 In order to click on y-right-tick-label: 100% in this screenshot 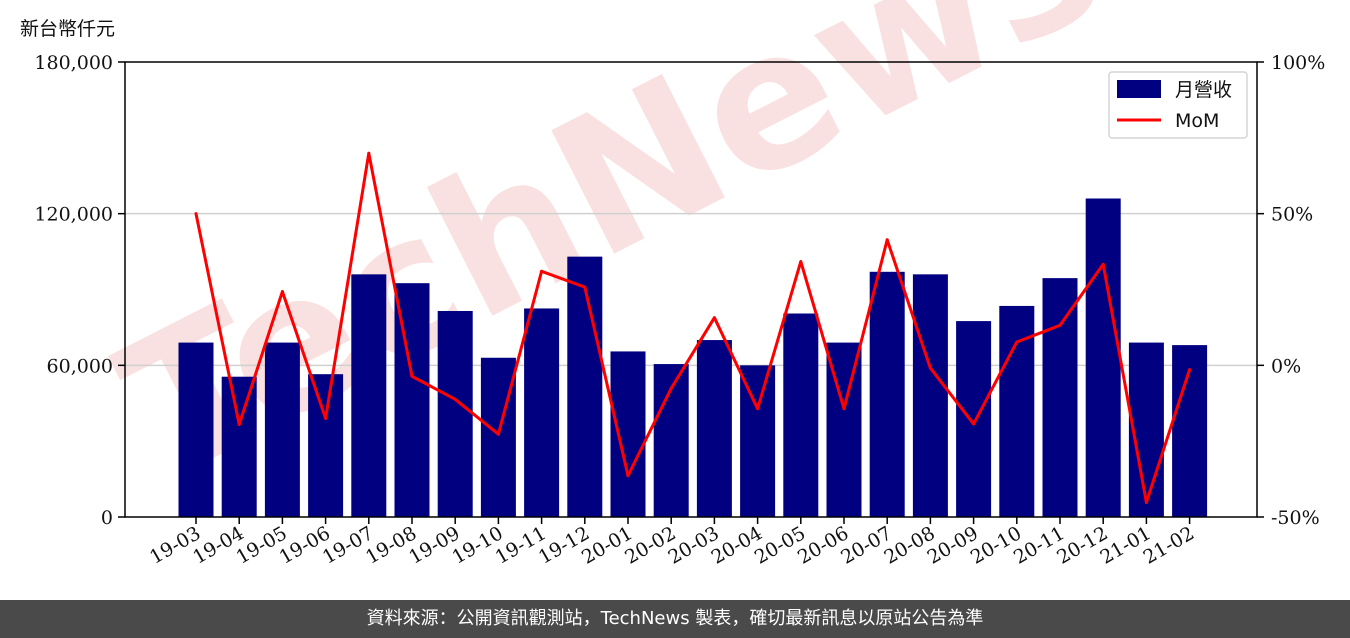, I will do `click(1298, 63)`.